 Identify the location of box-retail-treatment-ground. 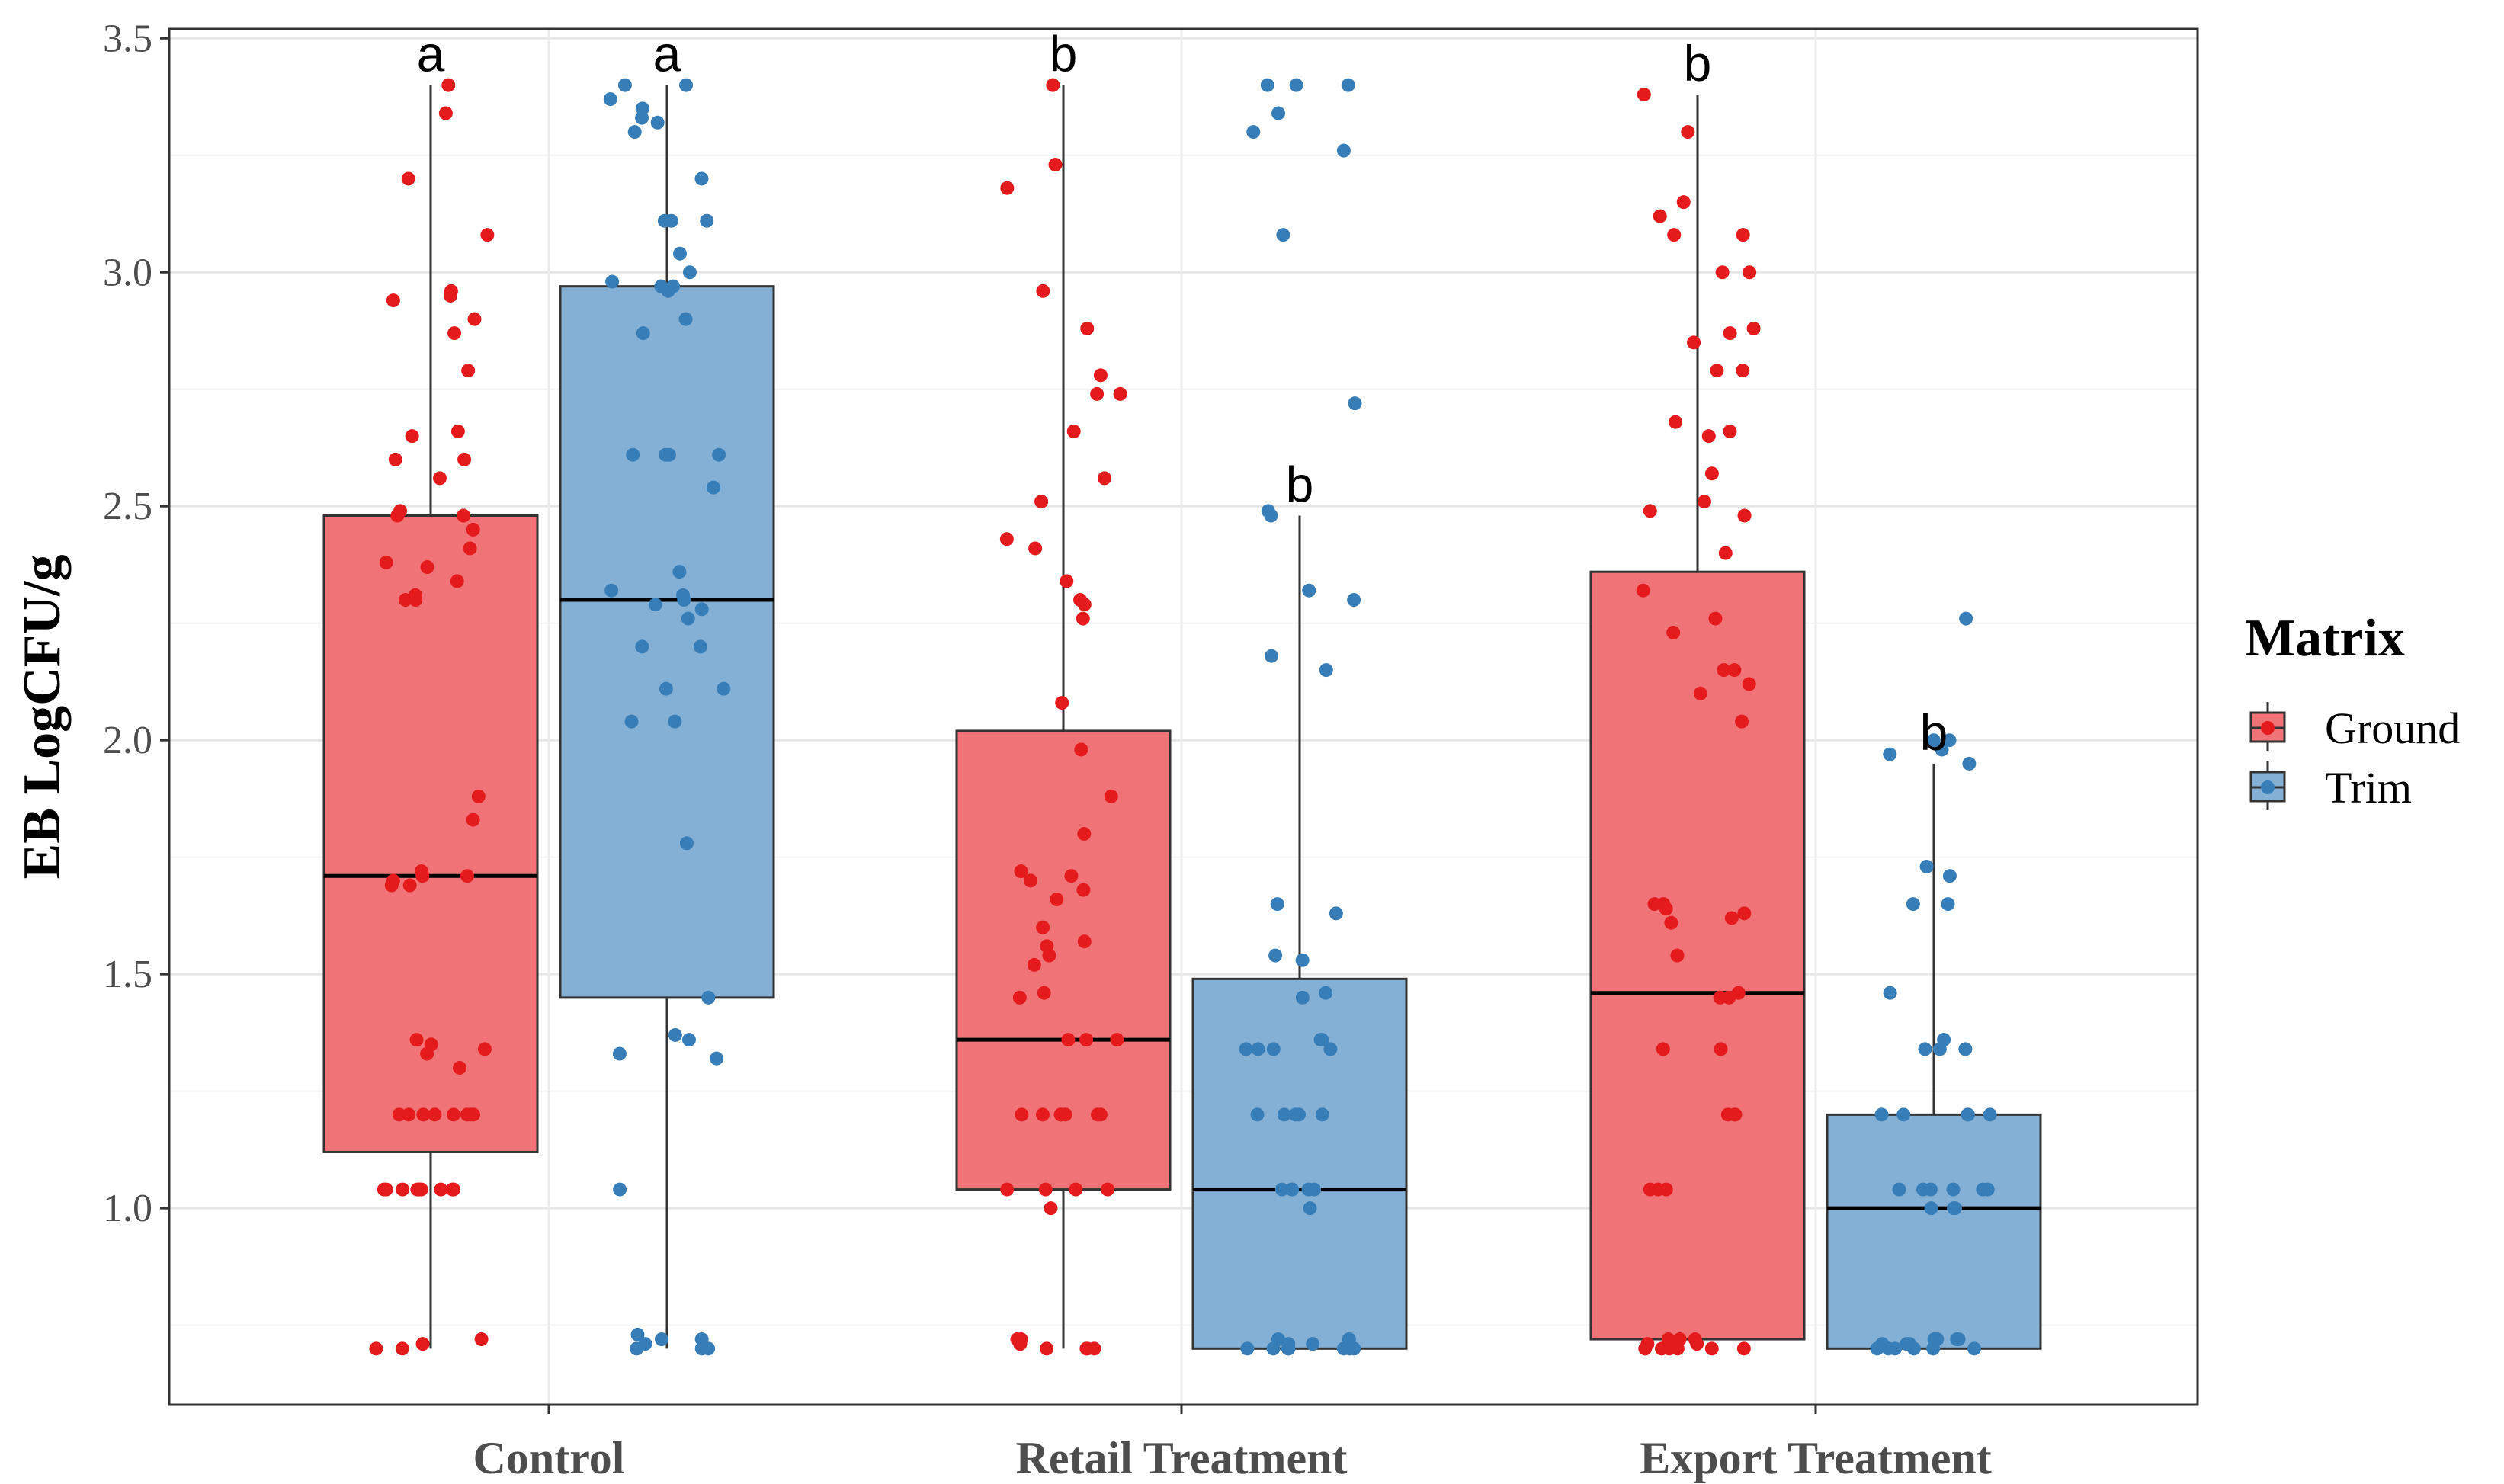
(1063, 717).